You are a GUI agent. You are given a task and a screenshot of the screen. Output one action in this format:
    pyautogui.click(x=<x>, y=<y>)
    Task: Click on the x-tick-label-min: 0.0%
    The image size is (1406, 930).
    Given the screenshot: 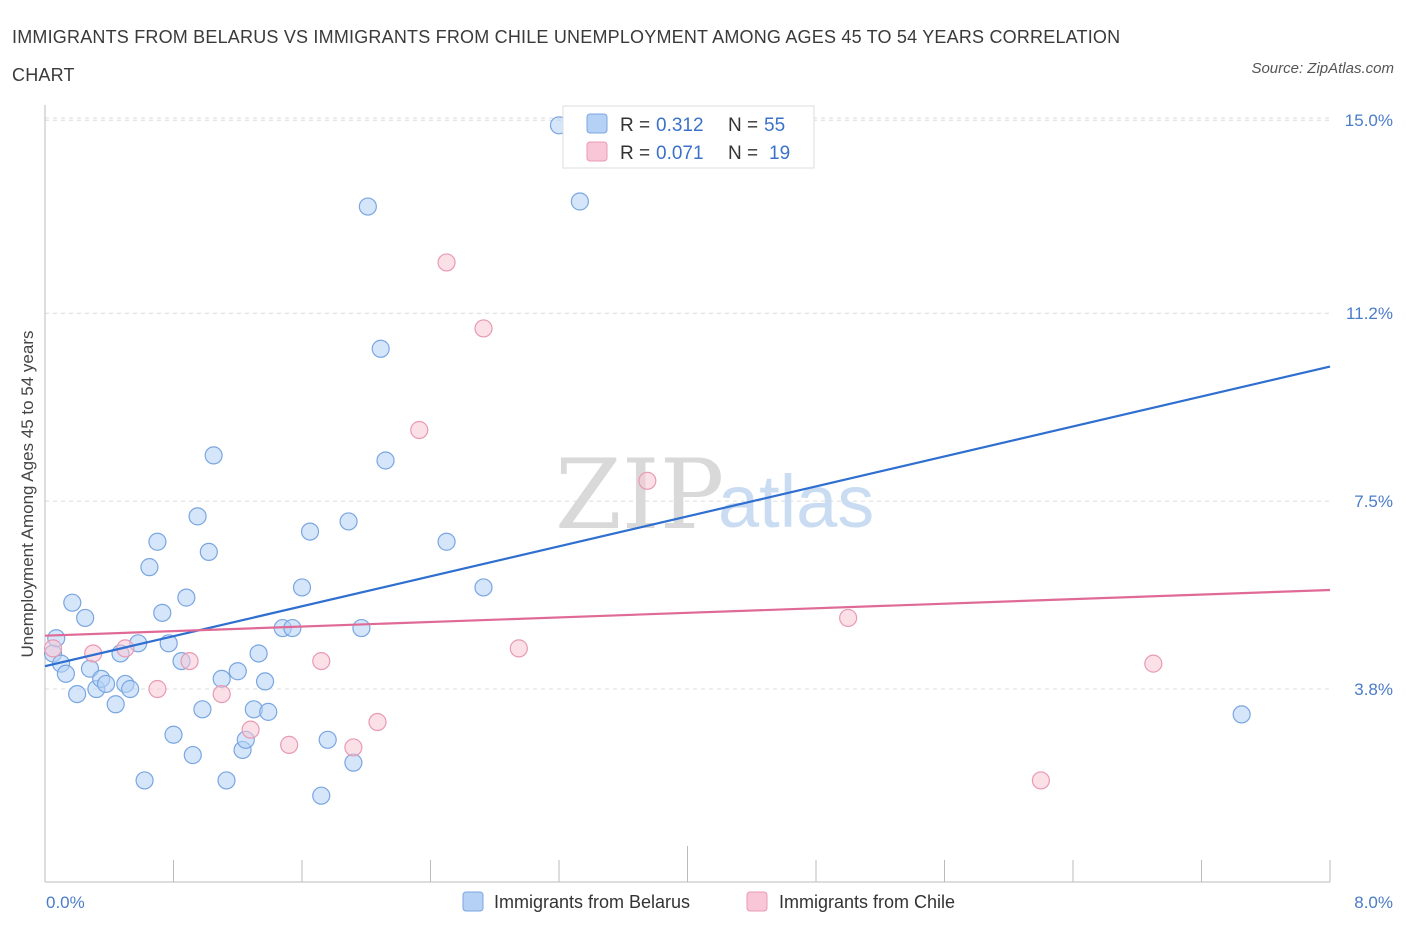 What is the action you would take?
    pyautogui.click(x=65, y=902)
    